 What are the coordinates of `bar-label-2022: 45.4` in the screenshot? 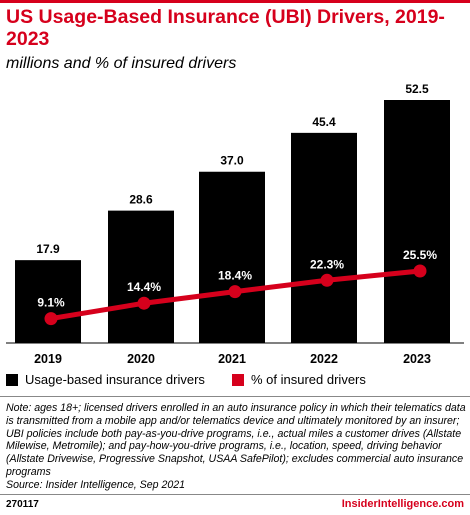 It's located at (324, 122).